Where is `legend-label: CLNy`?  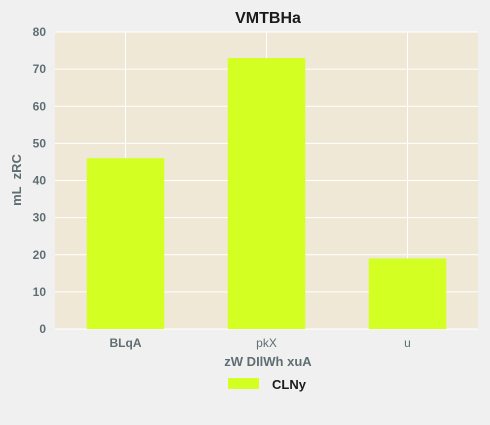
legend-label: CLNy is located at coordinates (289, 384).